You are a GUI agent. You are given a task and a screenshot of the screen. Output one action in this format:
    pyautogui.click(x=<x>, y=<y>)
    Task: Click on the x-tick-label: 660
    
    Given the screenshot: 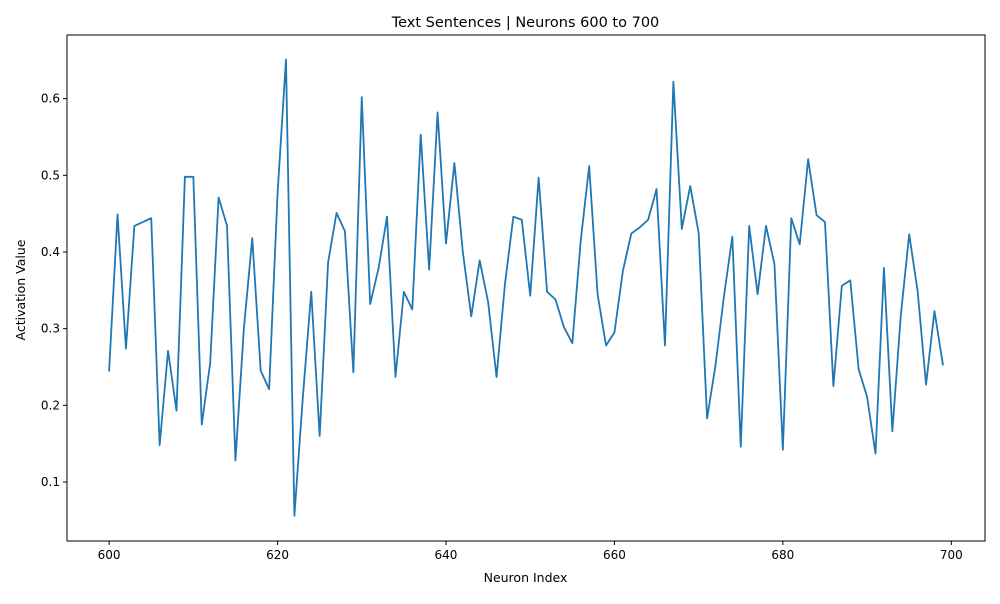 What is the action you would take?
    pyautogui.click(x=614, y=555)
    